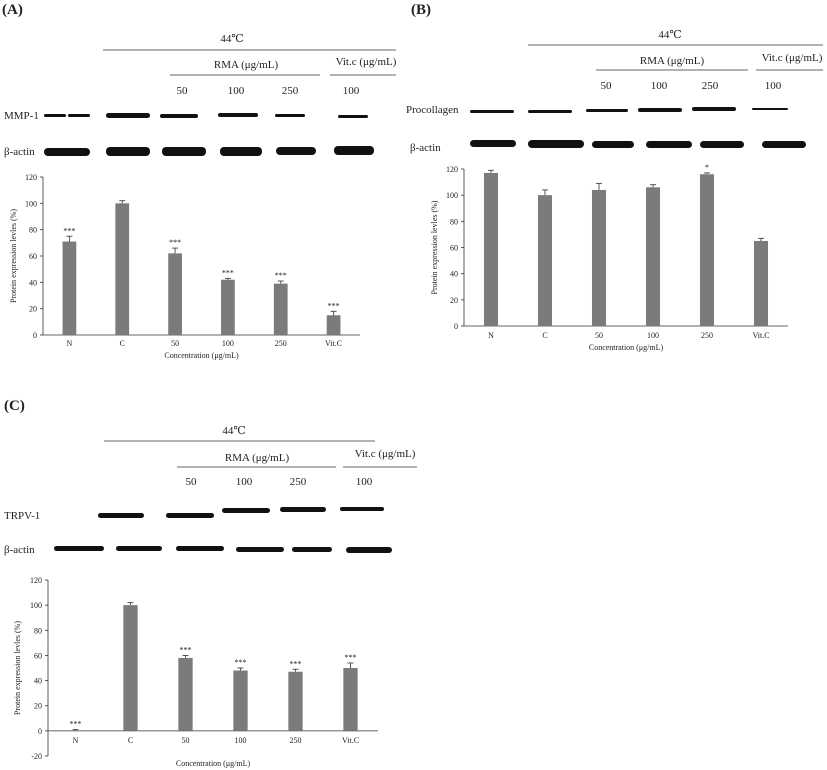  Describe the element at coordinates (14, 406) in the screenshot. I see `panel-c-label: (C)` at that location.